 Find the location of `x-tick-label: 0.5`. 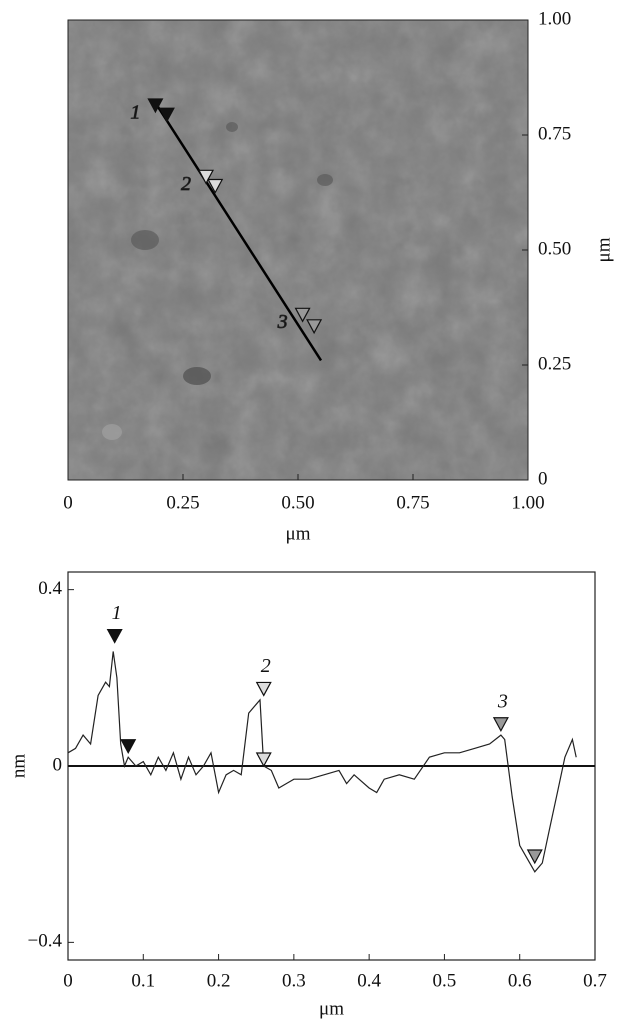

x-tick-label: 0.5 is located at coordinates (445, 980).